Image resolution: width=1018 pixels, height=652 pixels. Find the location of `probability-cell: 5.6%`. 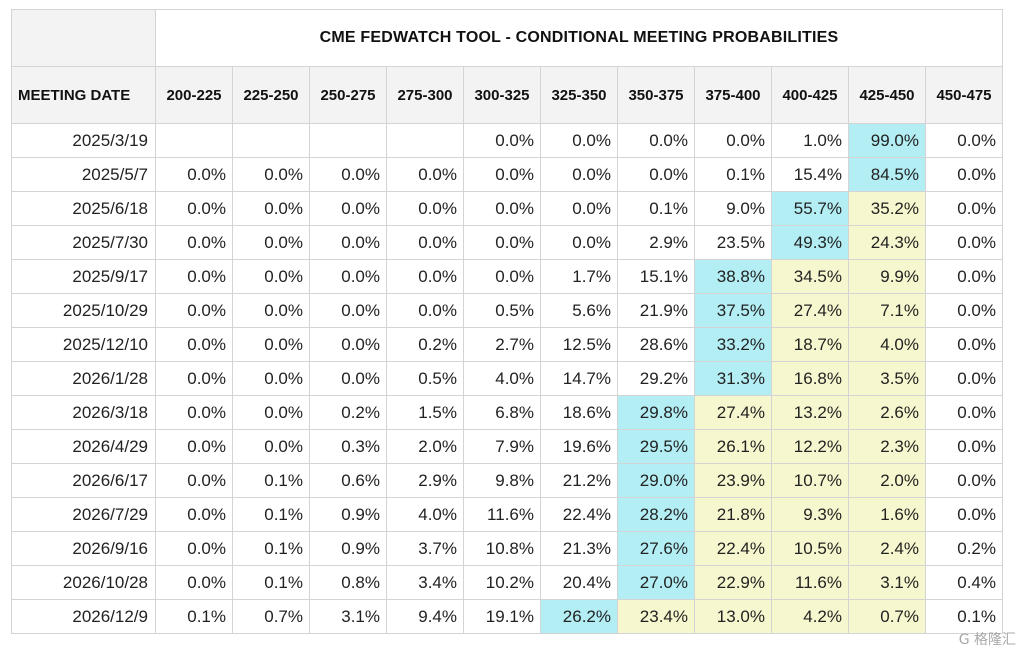

probability-cell: 5.6% is located at coordinates (579, 310).